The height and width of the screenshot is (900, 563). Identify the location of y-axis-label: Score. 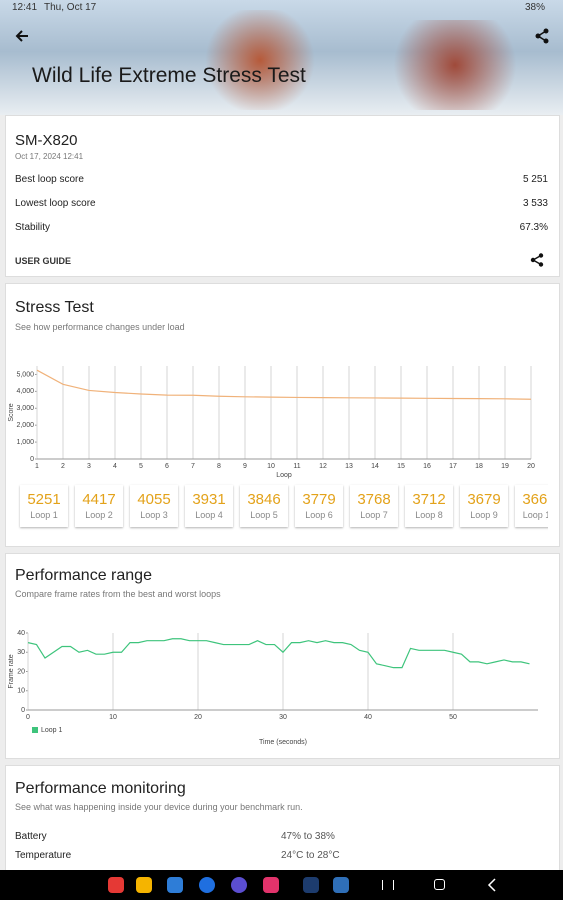
(11, 412).